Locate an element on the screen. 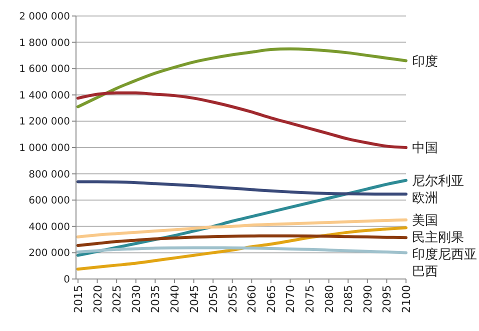 The height and width of the screenshot is (331, 479). series-label: 巴西 is located at coordinates (425, 272).